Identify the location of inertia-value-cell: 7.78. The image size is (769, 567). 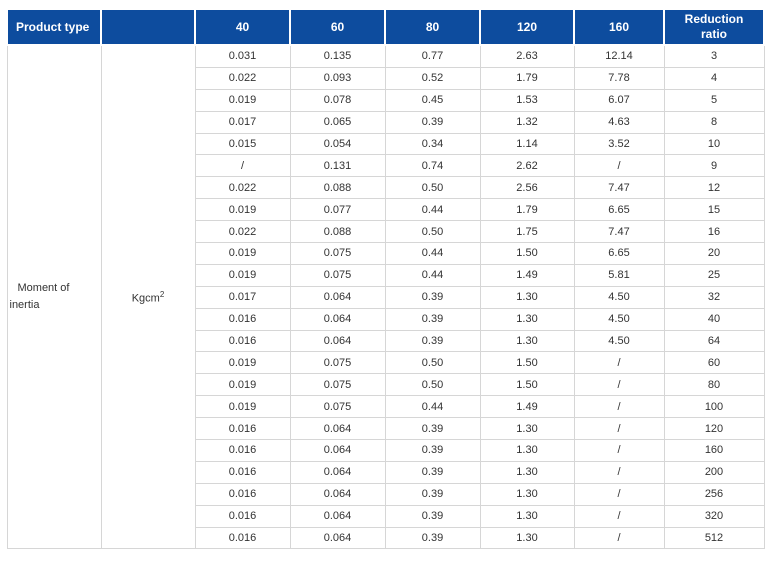
(619, 78).